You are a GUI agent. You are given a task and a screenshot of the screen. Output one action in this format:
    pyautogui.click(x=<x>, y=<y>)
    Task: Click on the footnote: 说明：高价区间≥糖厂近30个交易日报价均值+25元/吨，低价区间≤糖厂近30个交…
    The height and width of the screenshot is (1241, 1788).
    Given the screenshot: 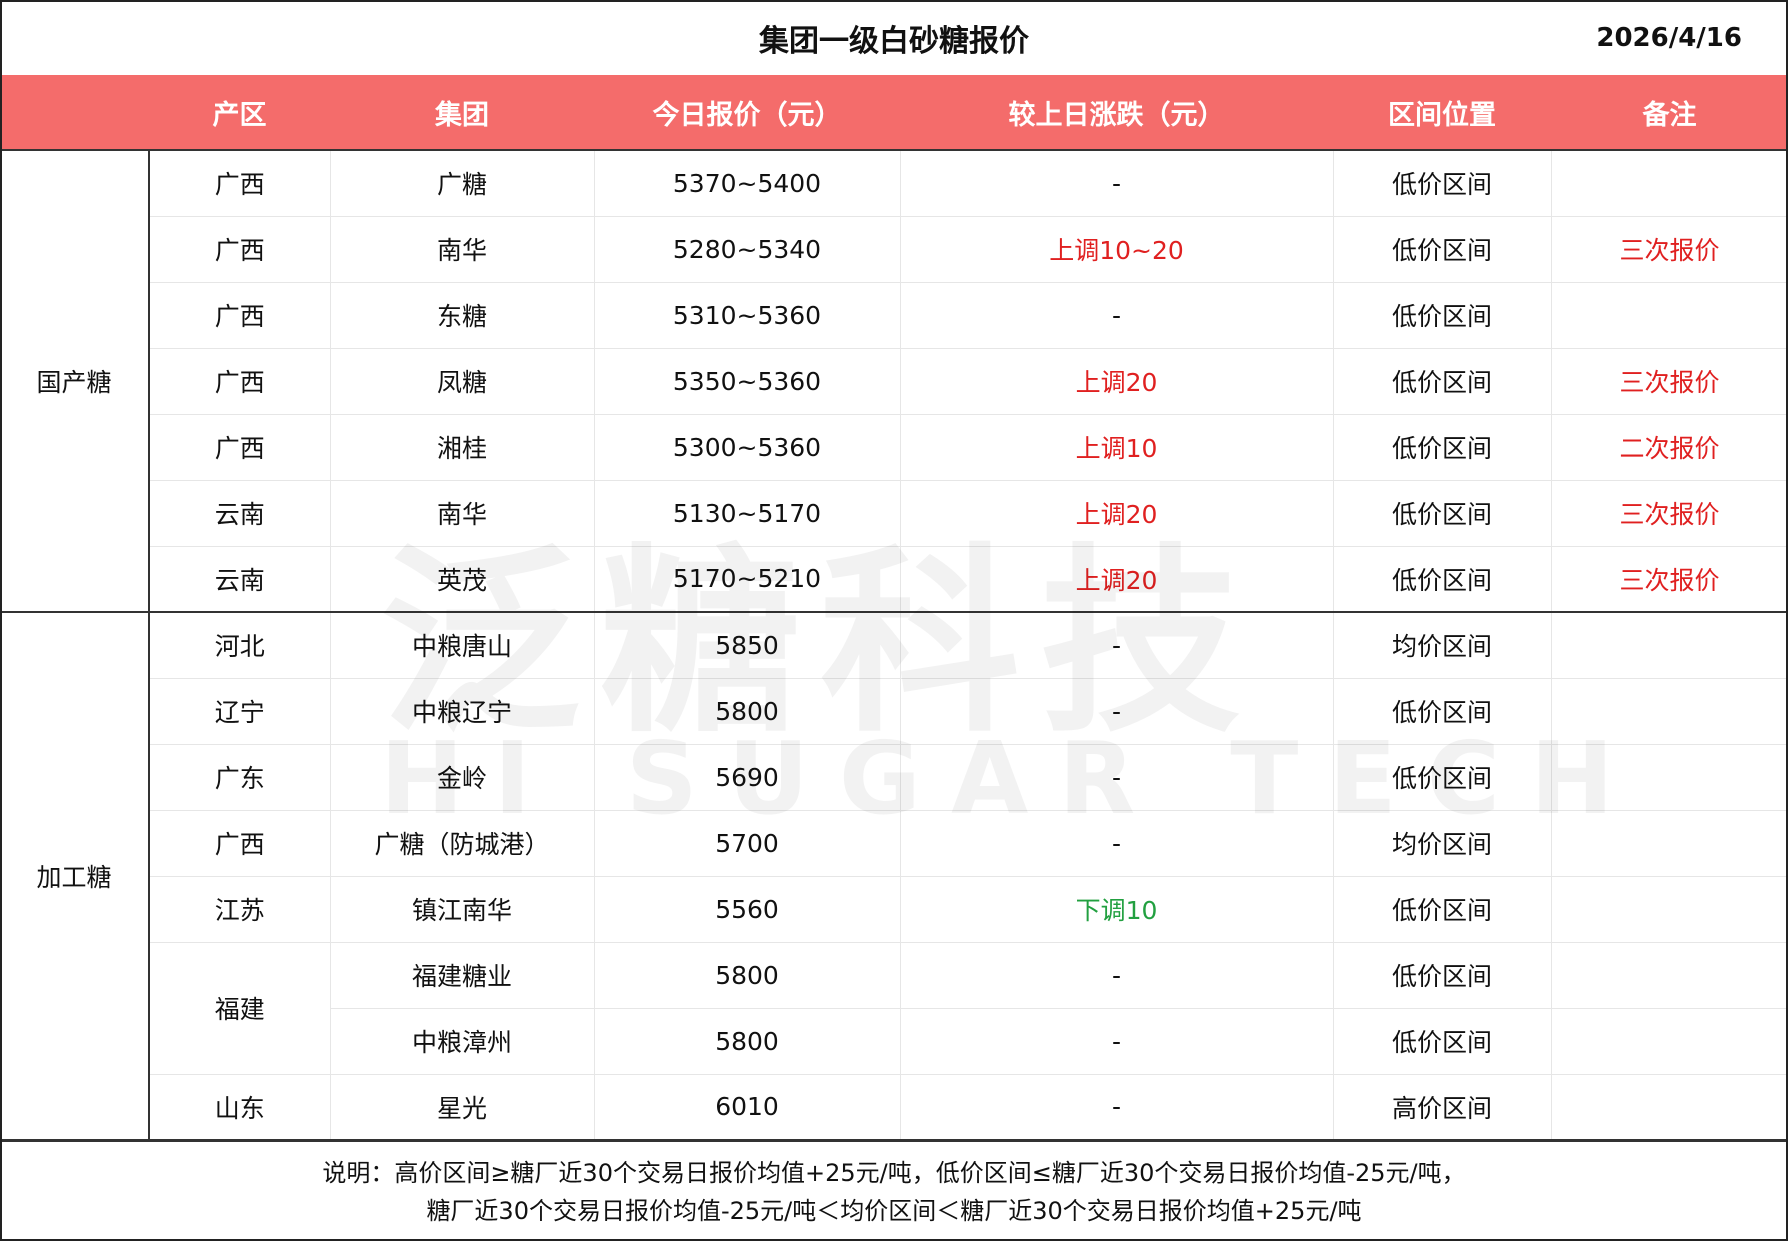 What is the action you would take?
    pyautogui.click(x=894, y=1190)
    